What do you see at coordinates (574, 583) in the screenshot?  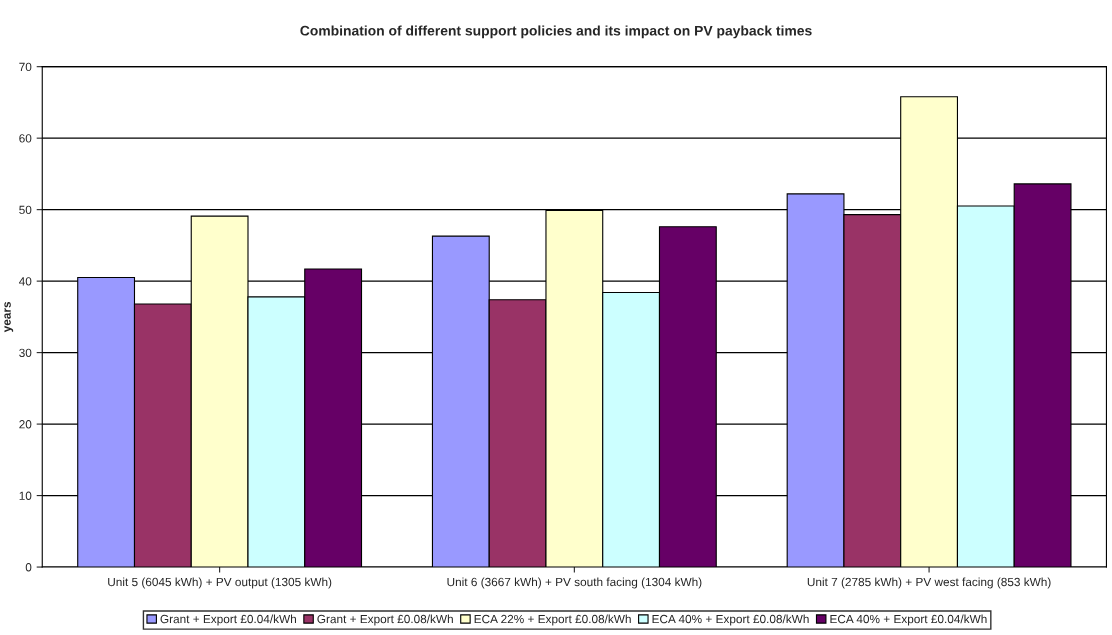 I see `x-tick-label: Unit 6 (3667 kWh) + PV south facing (1304 kWh)` at bounding box center [574, 583].